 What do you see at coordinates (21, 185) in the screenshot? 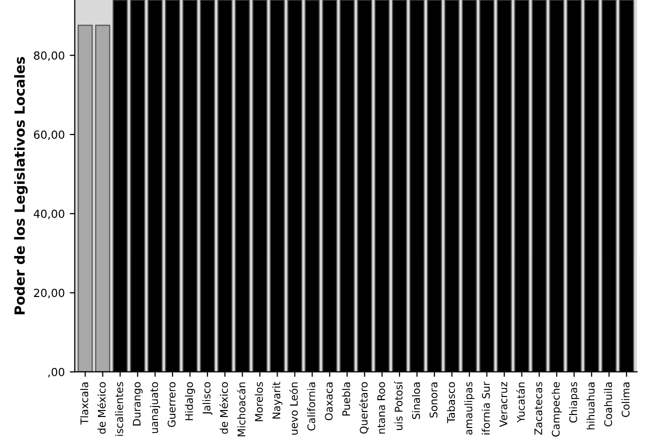
I see `y-axis-title: Poder de los Legislativos Locales` at bounding box center [21, 185].